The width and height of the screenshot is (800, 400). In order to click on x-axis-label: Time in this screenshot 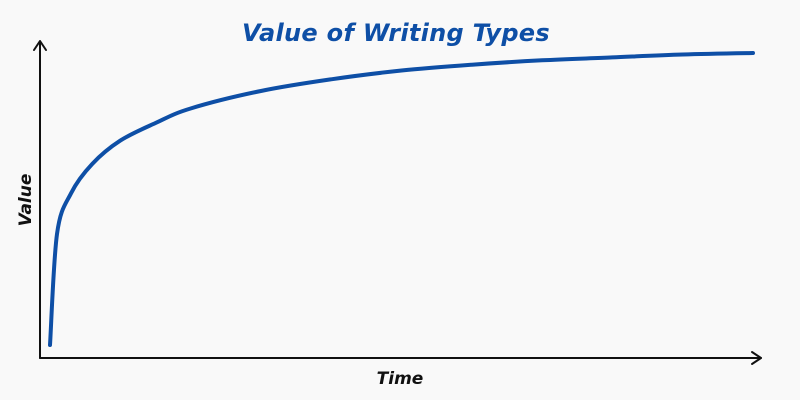, I will do `click(400, 379)`.